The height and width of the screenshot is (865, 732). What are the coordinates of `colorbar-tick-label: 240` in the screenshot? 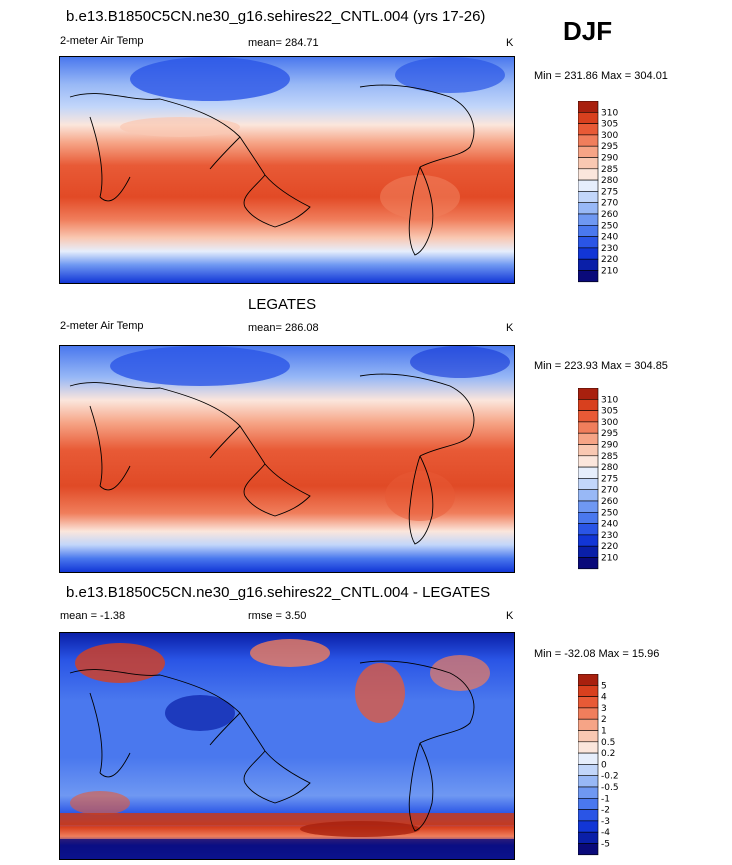 It's located at (609, 525).